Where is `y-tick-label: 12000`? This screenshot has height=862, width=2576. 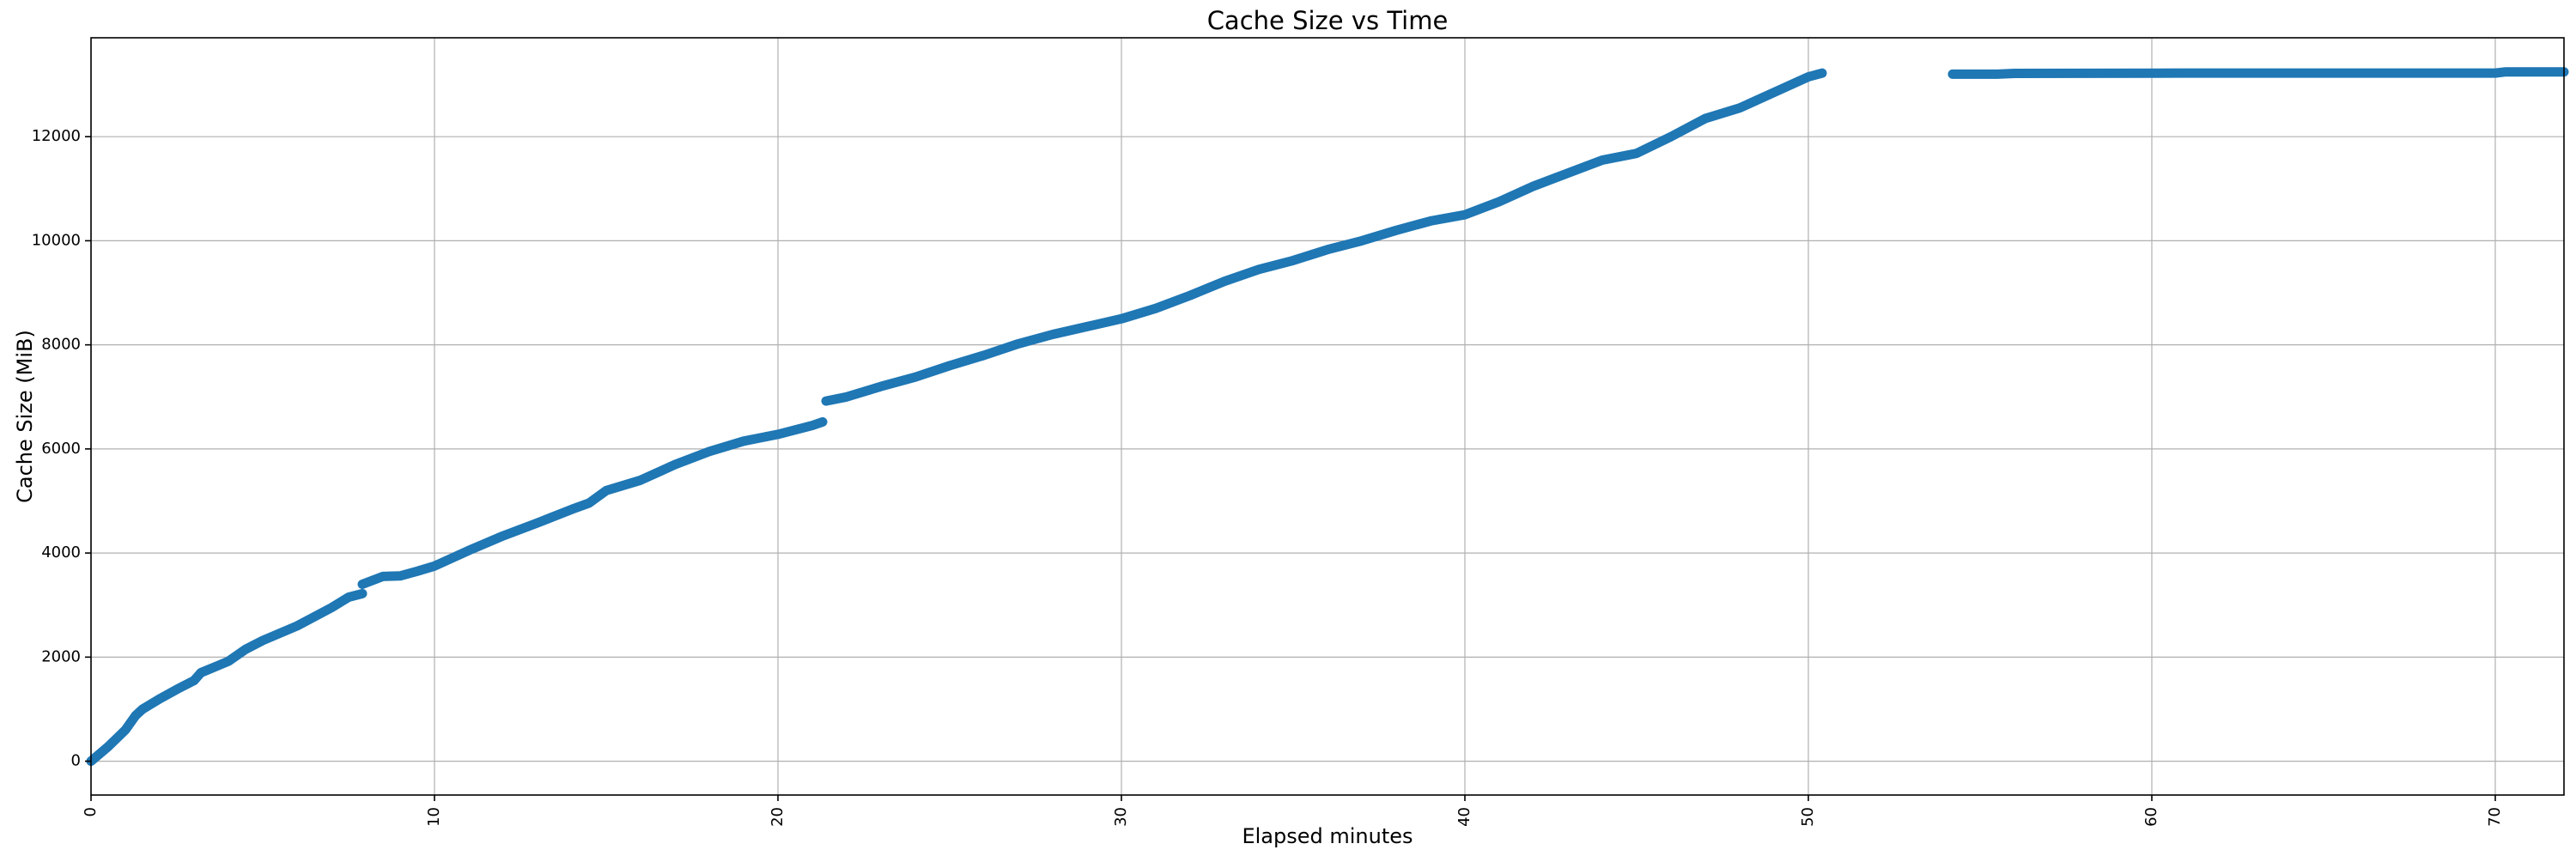 y-tick-label: 12000 is located at coordinates (56, 136).